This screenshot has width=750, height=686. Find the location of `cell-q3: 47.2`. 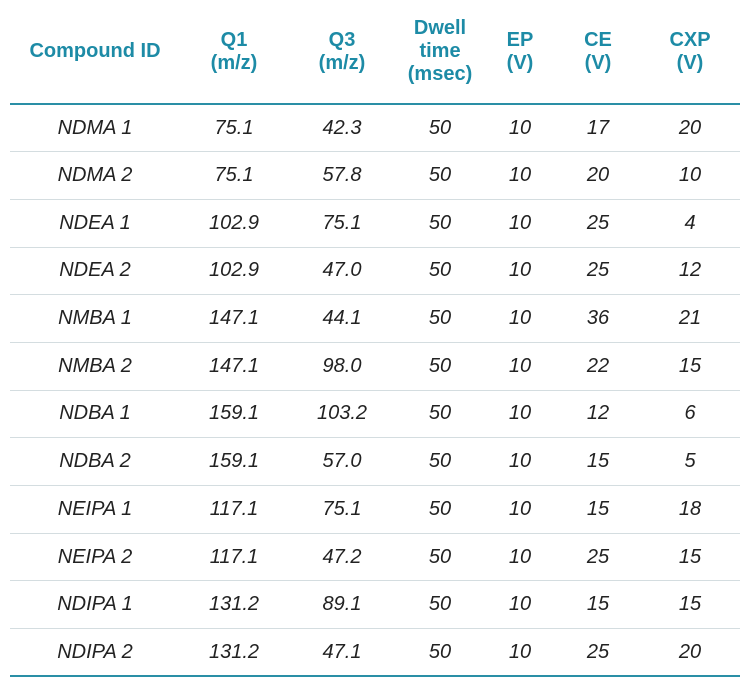

cell-q3: 47.2 is located at coordinates (342, 556).